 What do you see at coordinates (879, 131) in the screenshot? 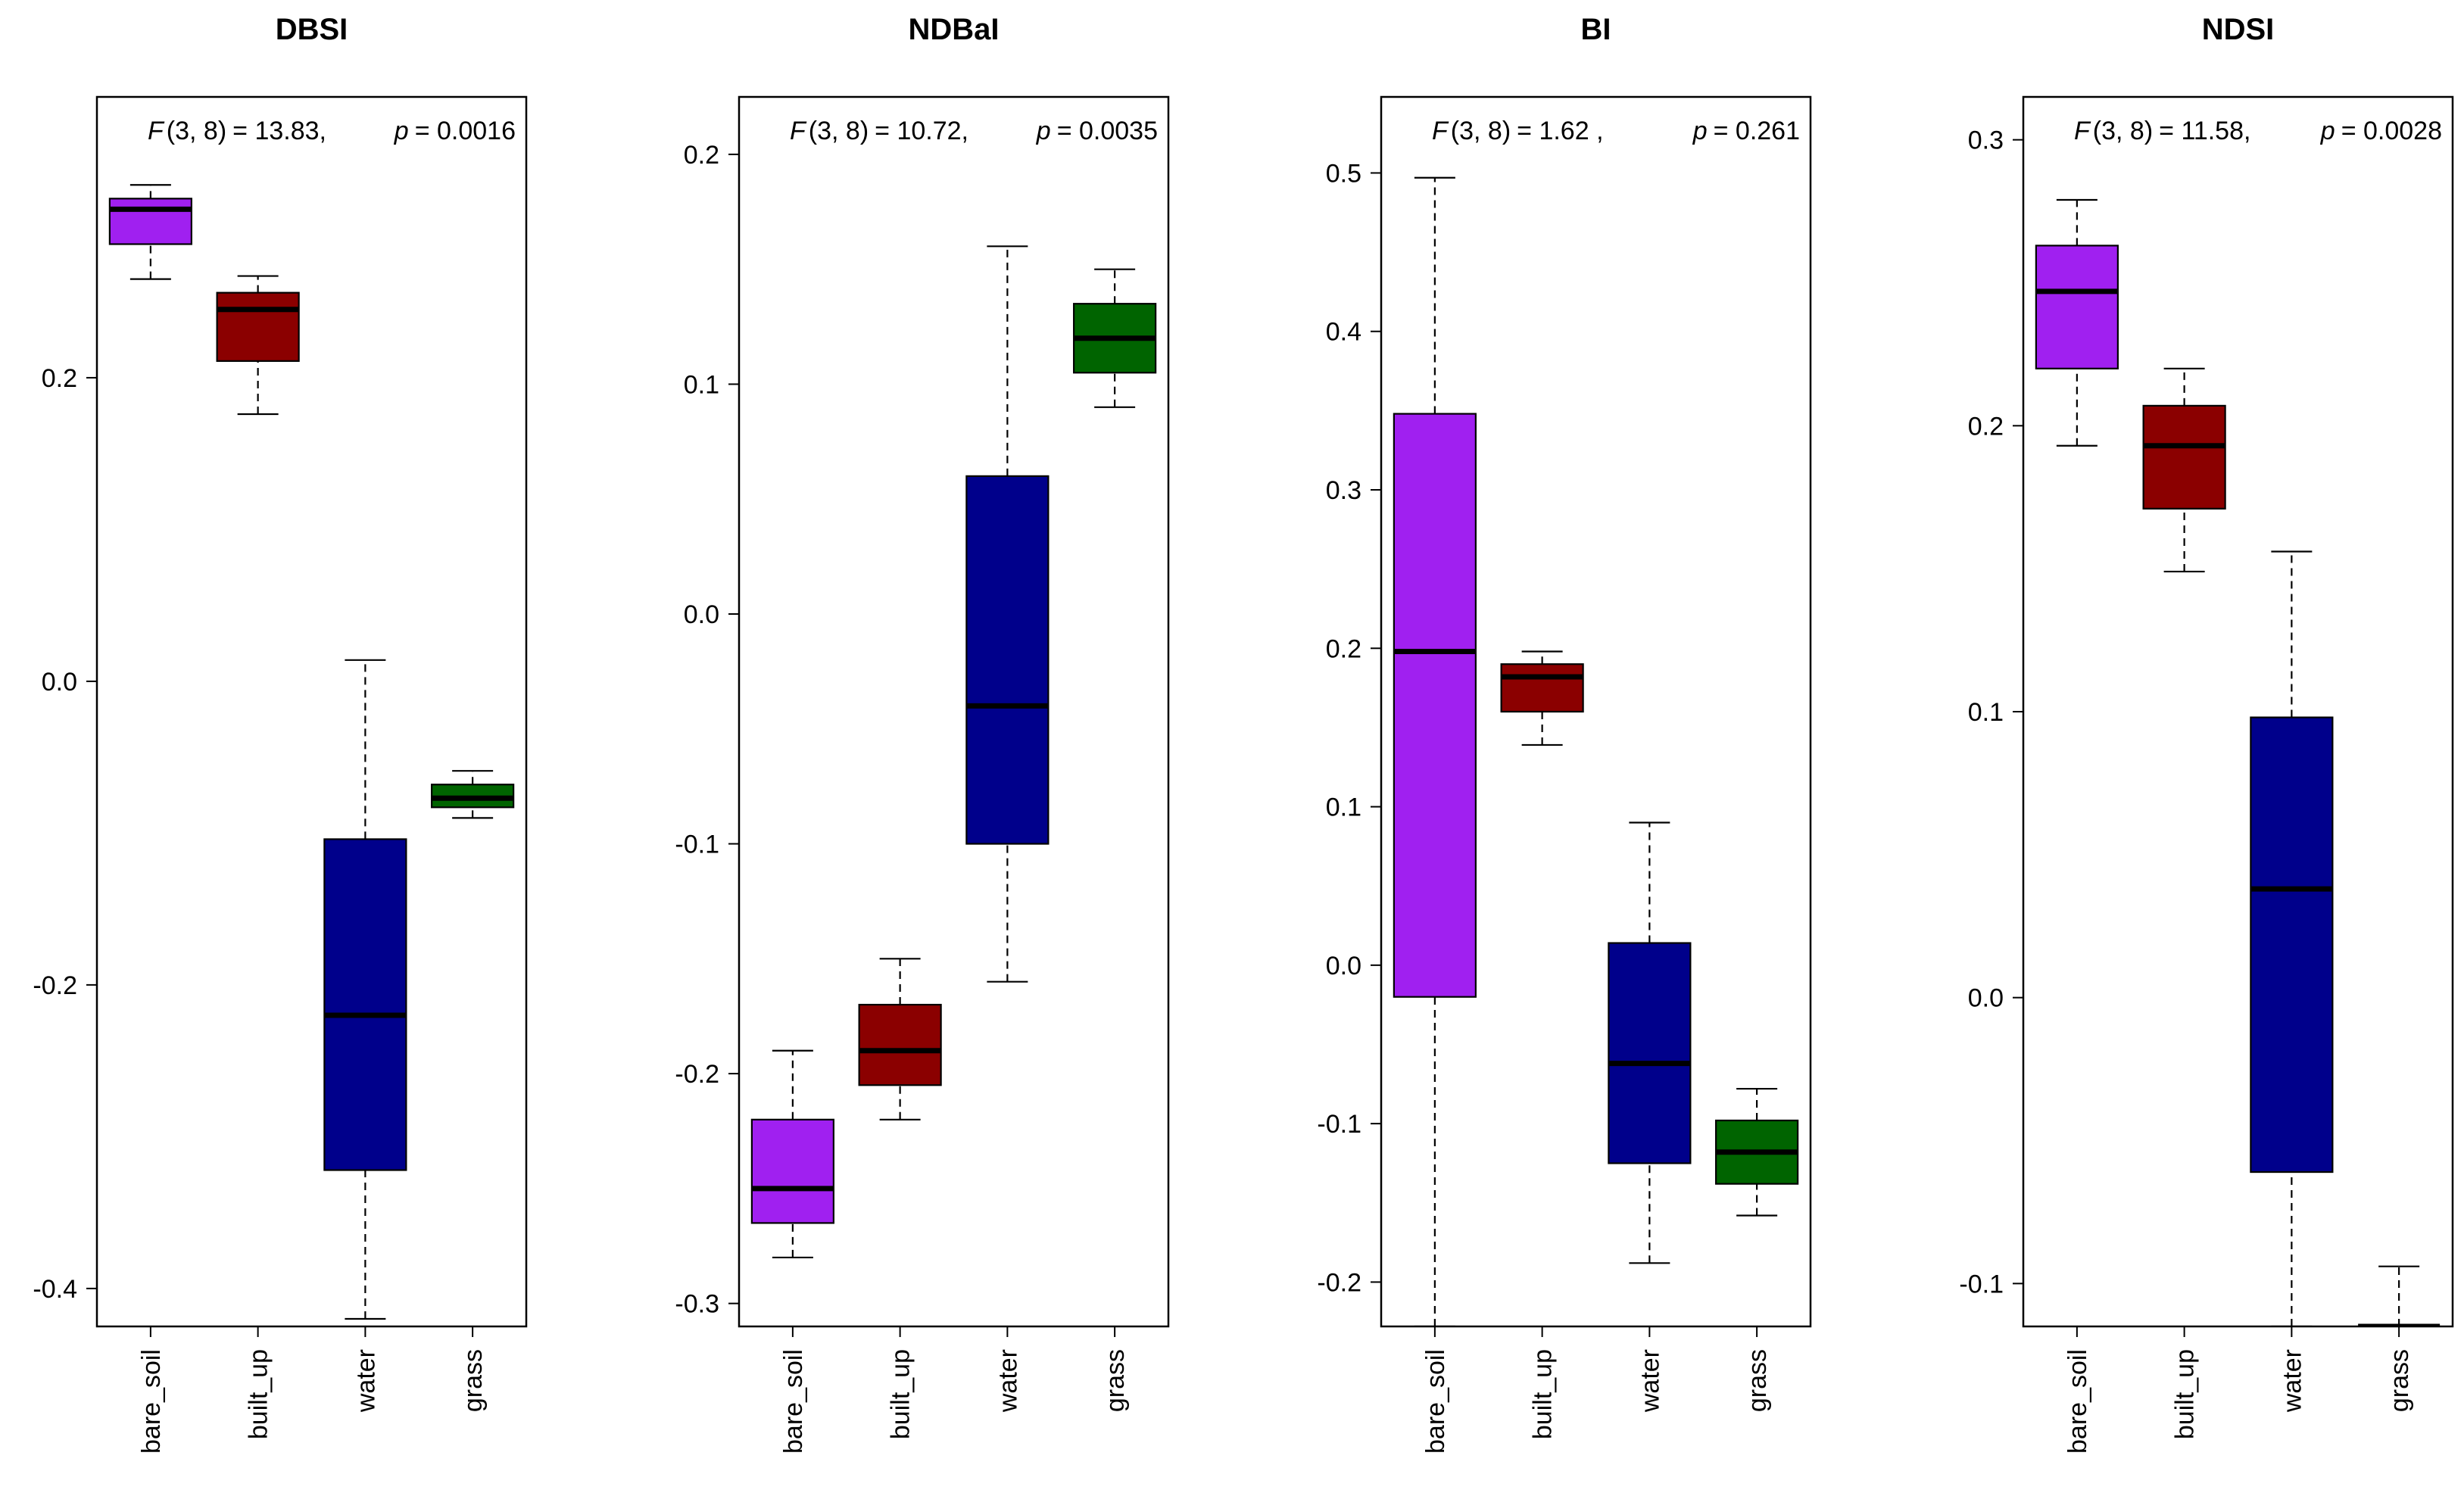
I see `f-statistic: F (3, 8) = 10.72,` at bounding box center [879, 131].